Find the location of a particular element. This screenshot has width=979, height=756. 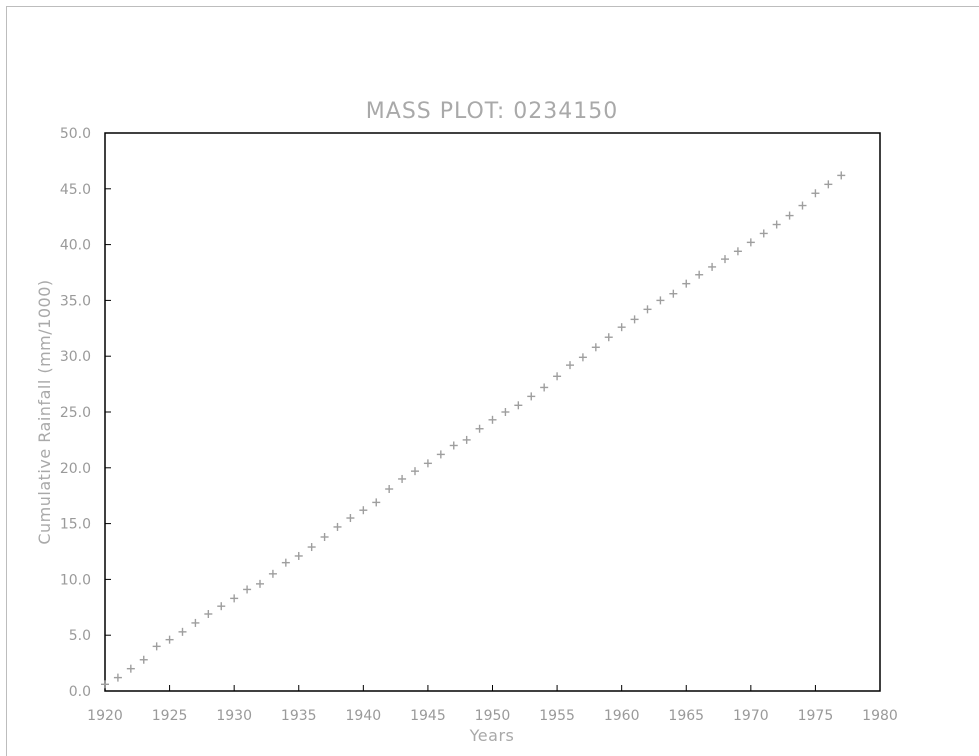

x-axis-label: Years is located at coordinates (492, 735).